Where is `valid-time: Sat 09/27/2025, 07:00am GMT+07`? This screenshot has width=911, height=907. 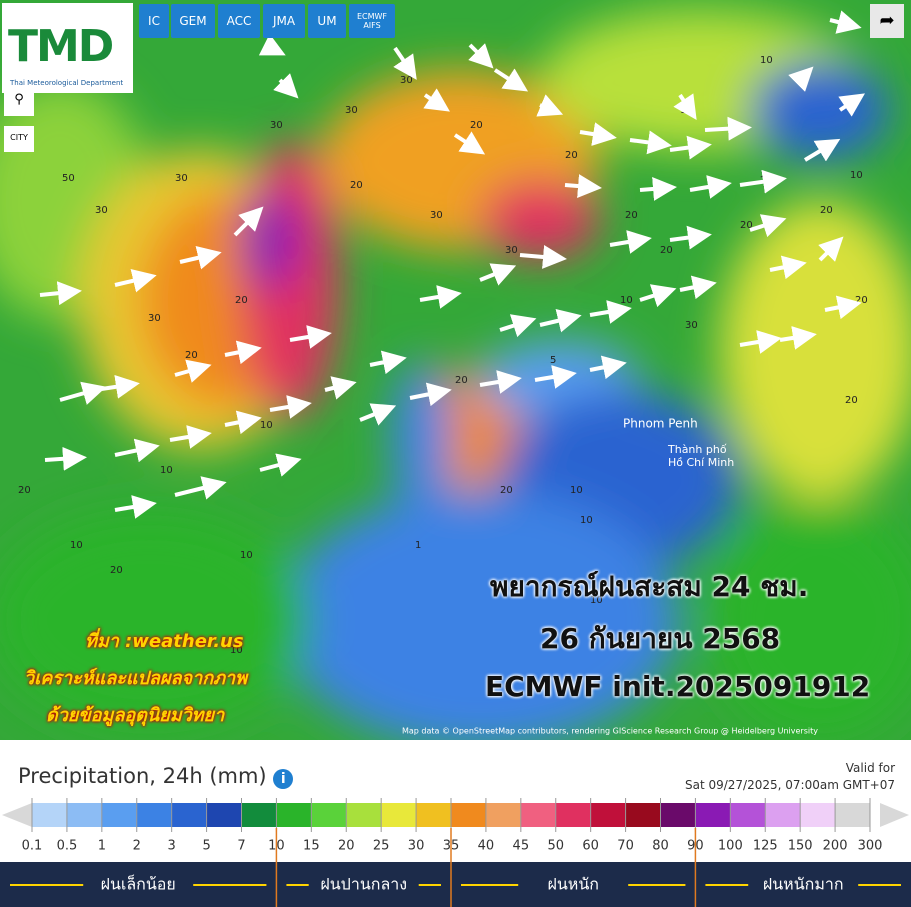 valid-time: Sat 09/27/2025, 07:00am GMT+07 is located at coordinates (789, 785).